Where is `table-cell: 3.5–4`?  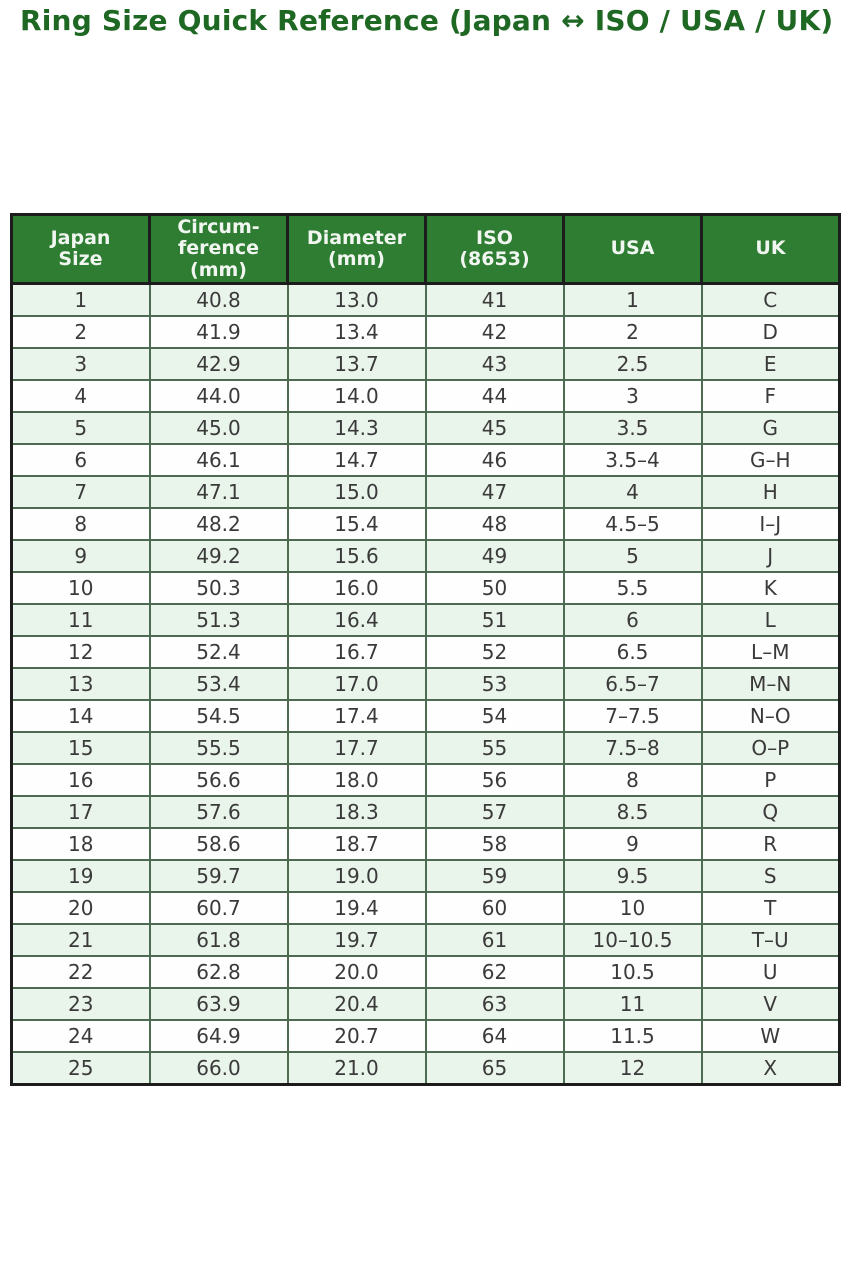 table-cell: 3.5–4 is located at coordinates (632, 459).